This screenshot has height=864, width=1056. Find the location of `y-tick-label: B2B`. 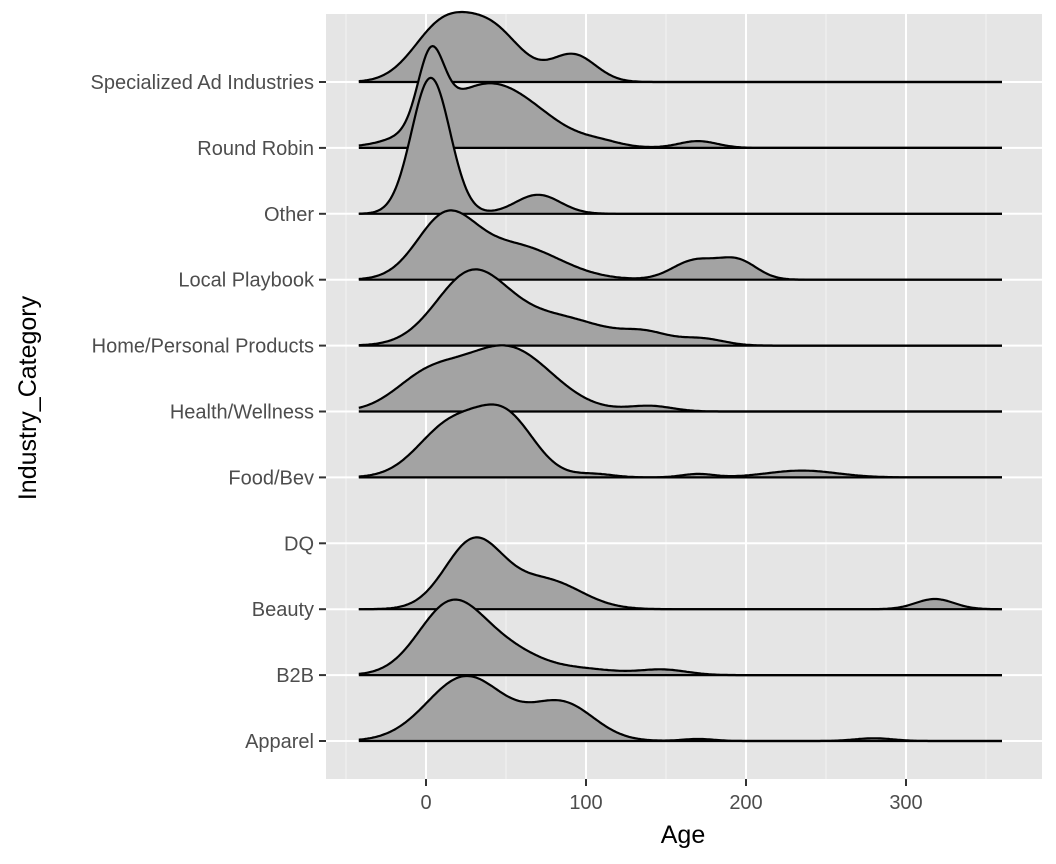

y-tick-label: B2B is located at coordinates (295, 676).